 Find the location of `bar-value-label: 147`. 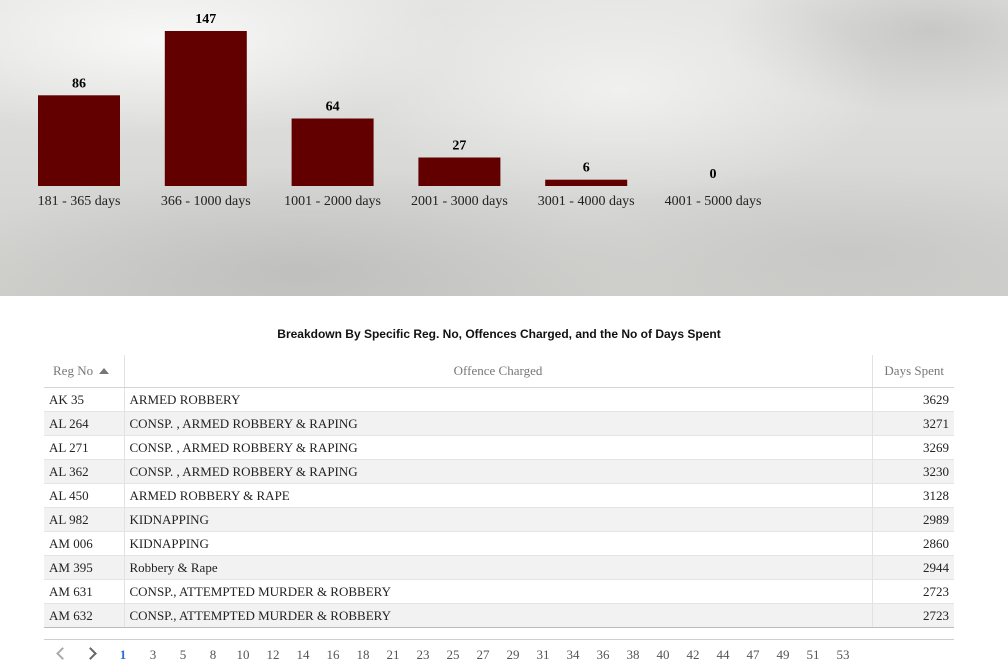

bar-value-label: 147 is located at coordinates (205, 19).